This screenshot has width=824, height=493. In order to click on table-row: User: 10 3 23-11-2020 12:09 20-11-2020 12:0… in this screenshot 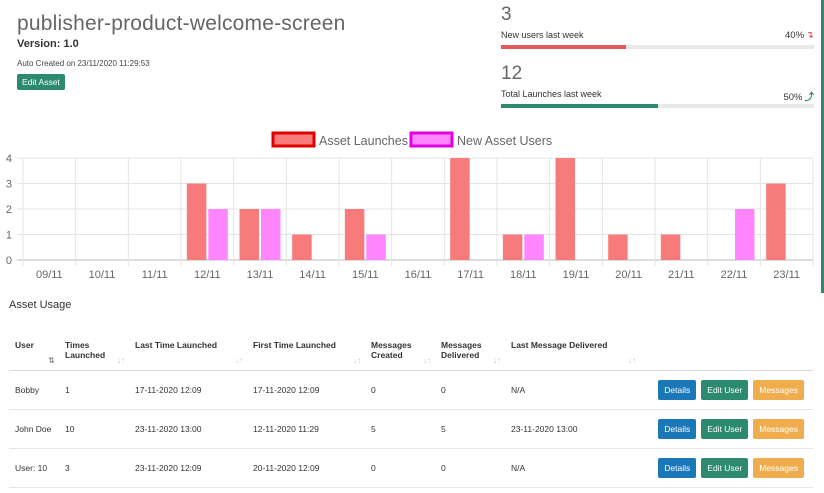, I will do `click(411, 468)`.